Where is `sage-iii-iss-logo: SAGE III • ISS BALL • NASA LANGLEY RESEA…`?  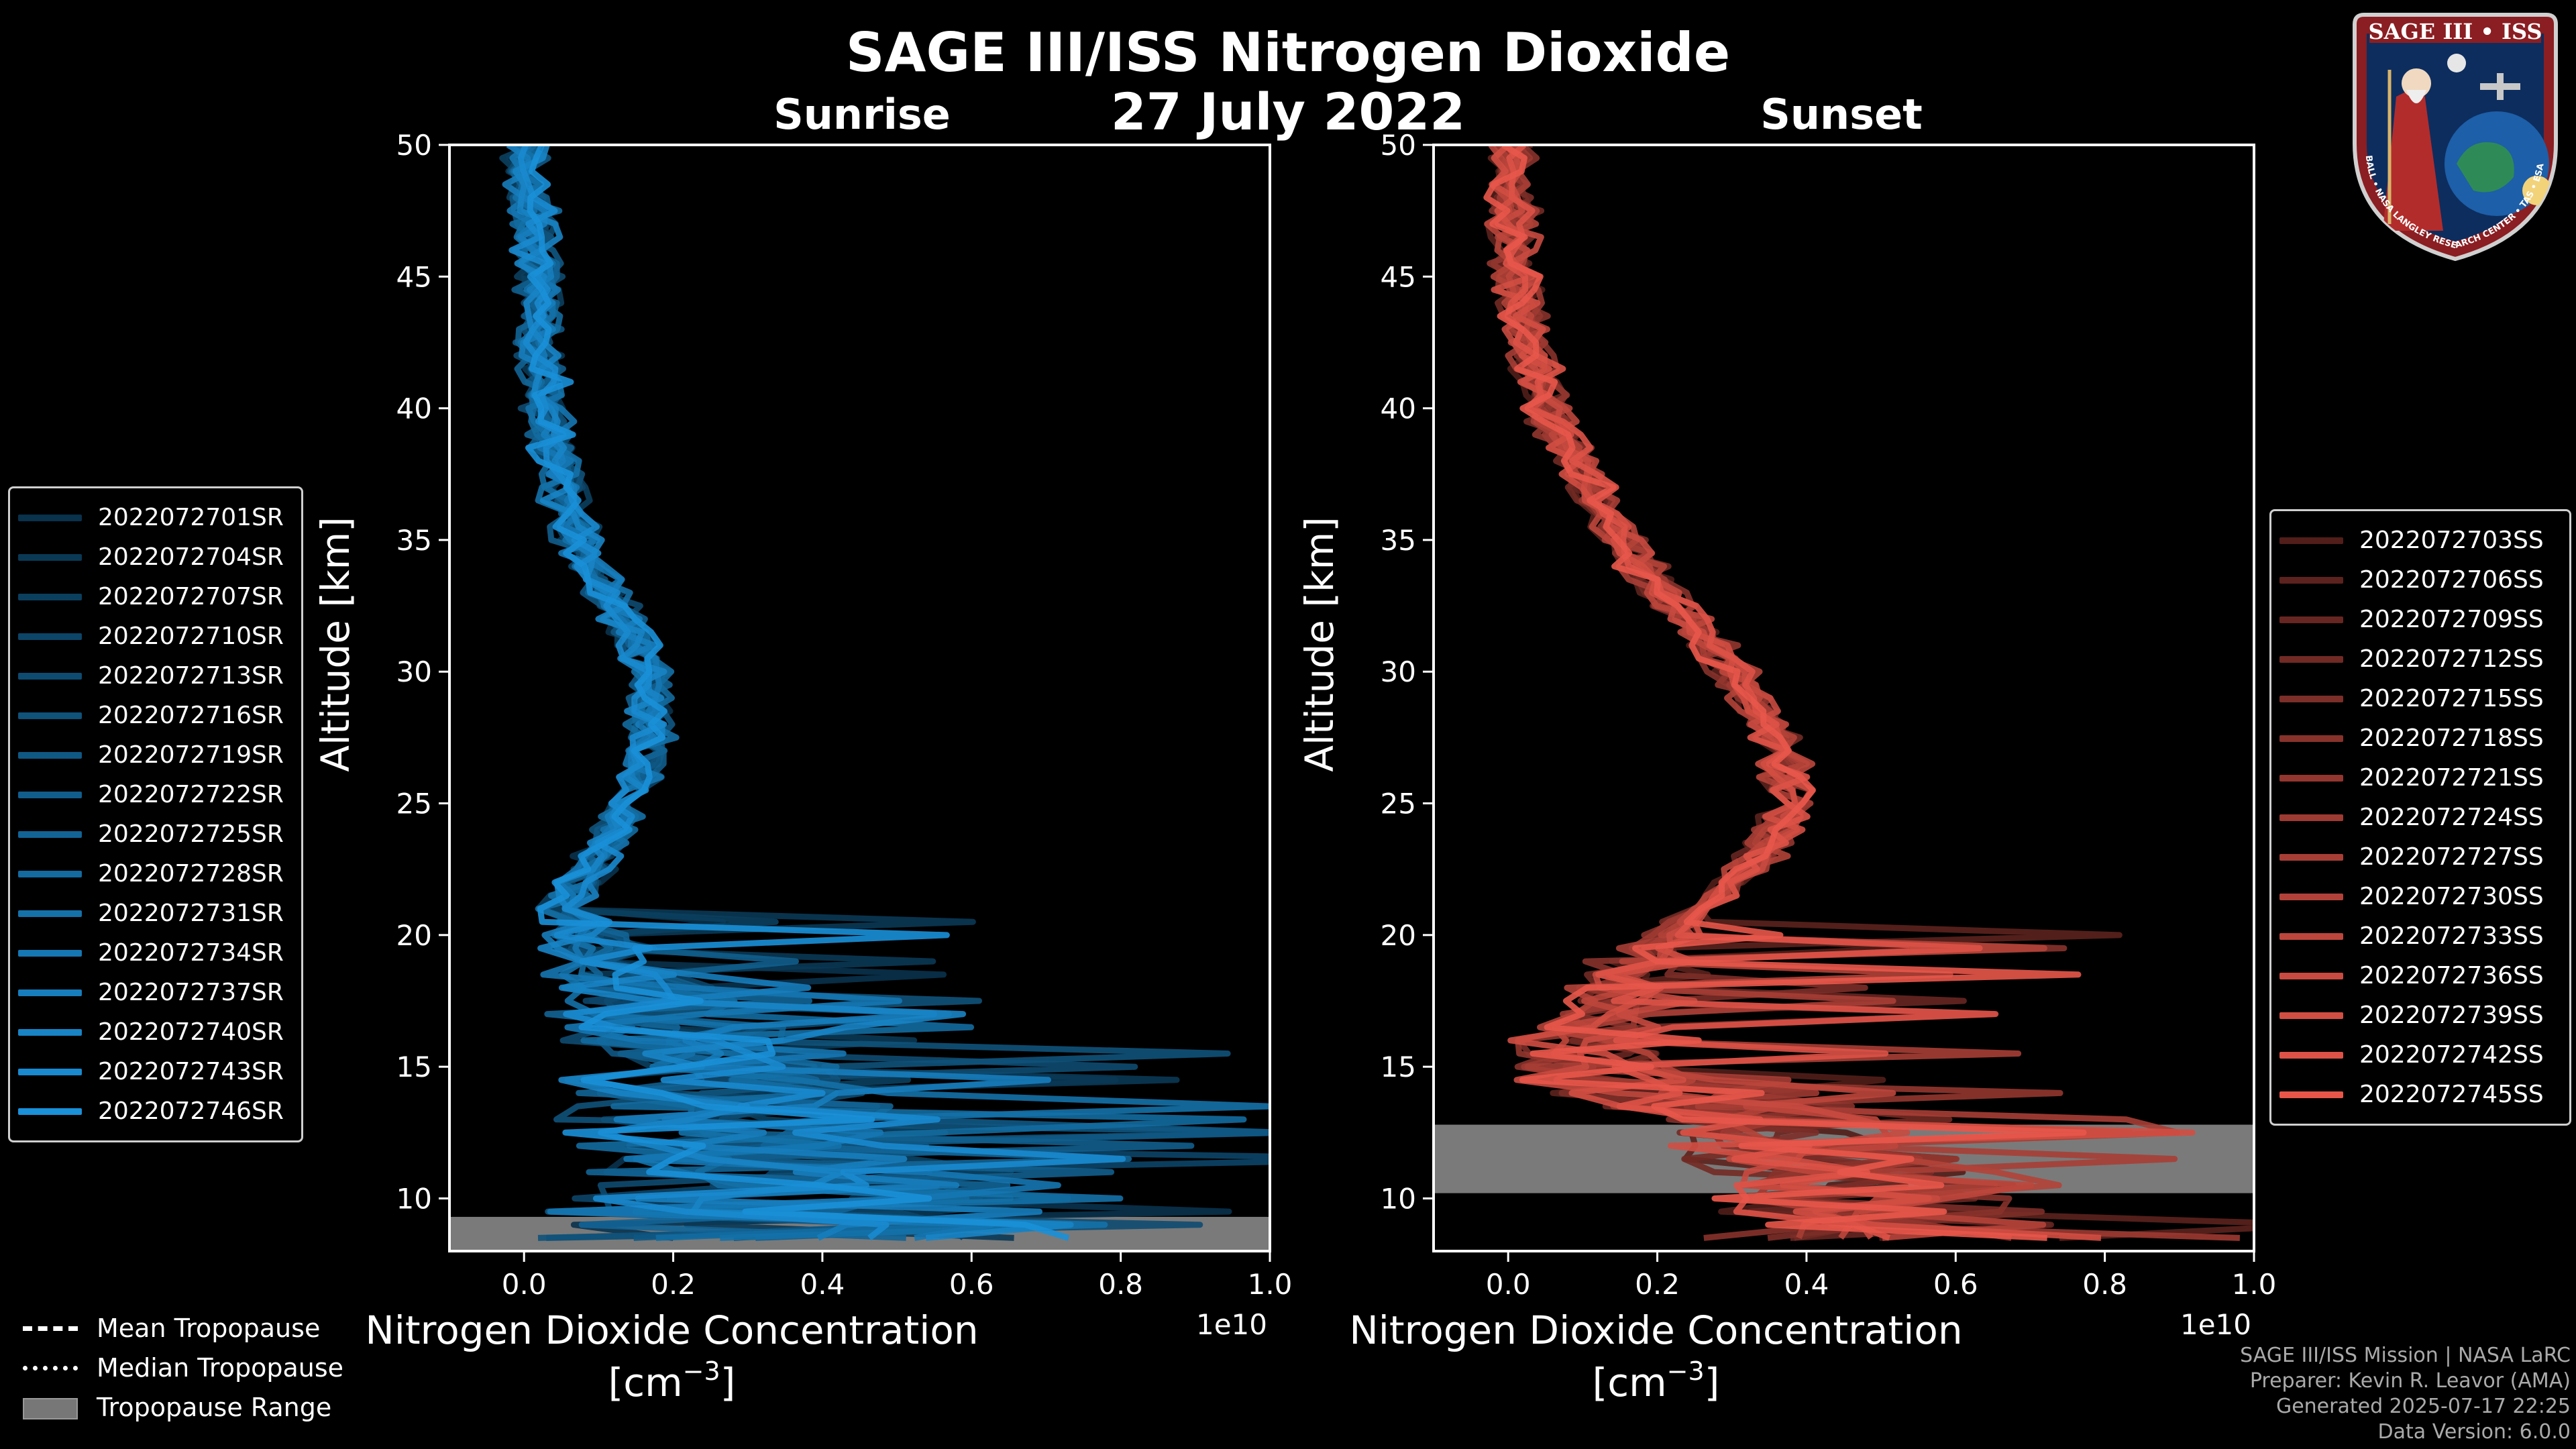
sage-iii-iss-logo: SAGE III • ISS BALL • NASA LANGLEY RESEA… is located at coordinates (2455, 137).